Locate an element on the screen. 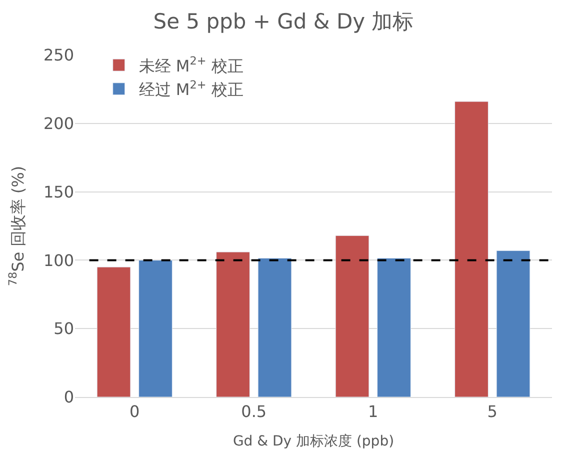 Image resolution: width=567 pixels, height=457 pixels. y-tick-label: 200 is located at coordinates (58, 123).